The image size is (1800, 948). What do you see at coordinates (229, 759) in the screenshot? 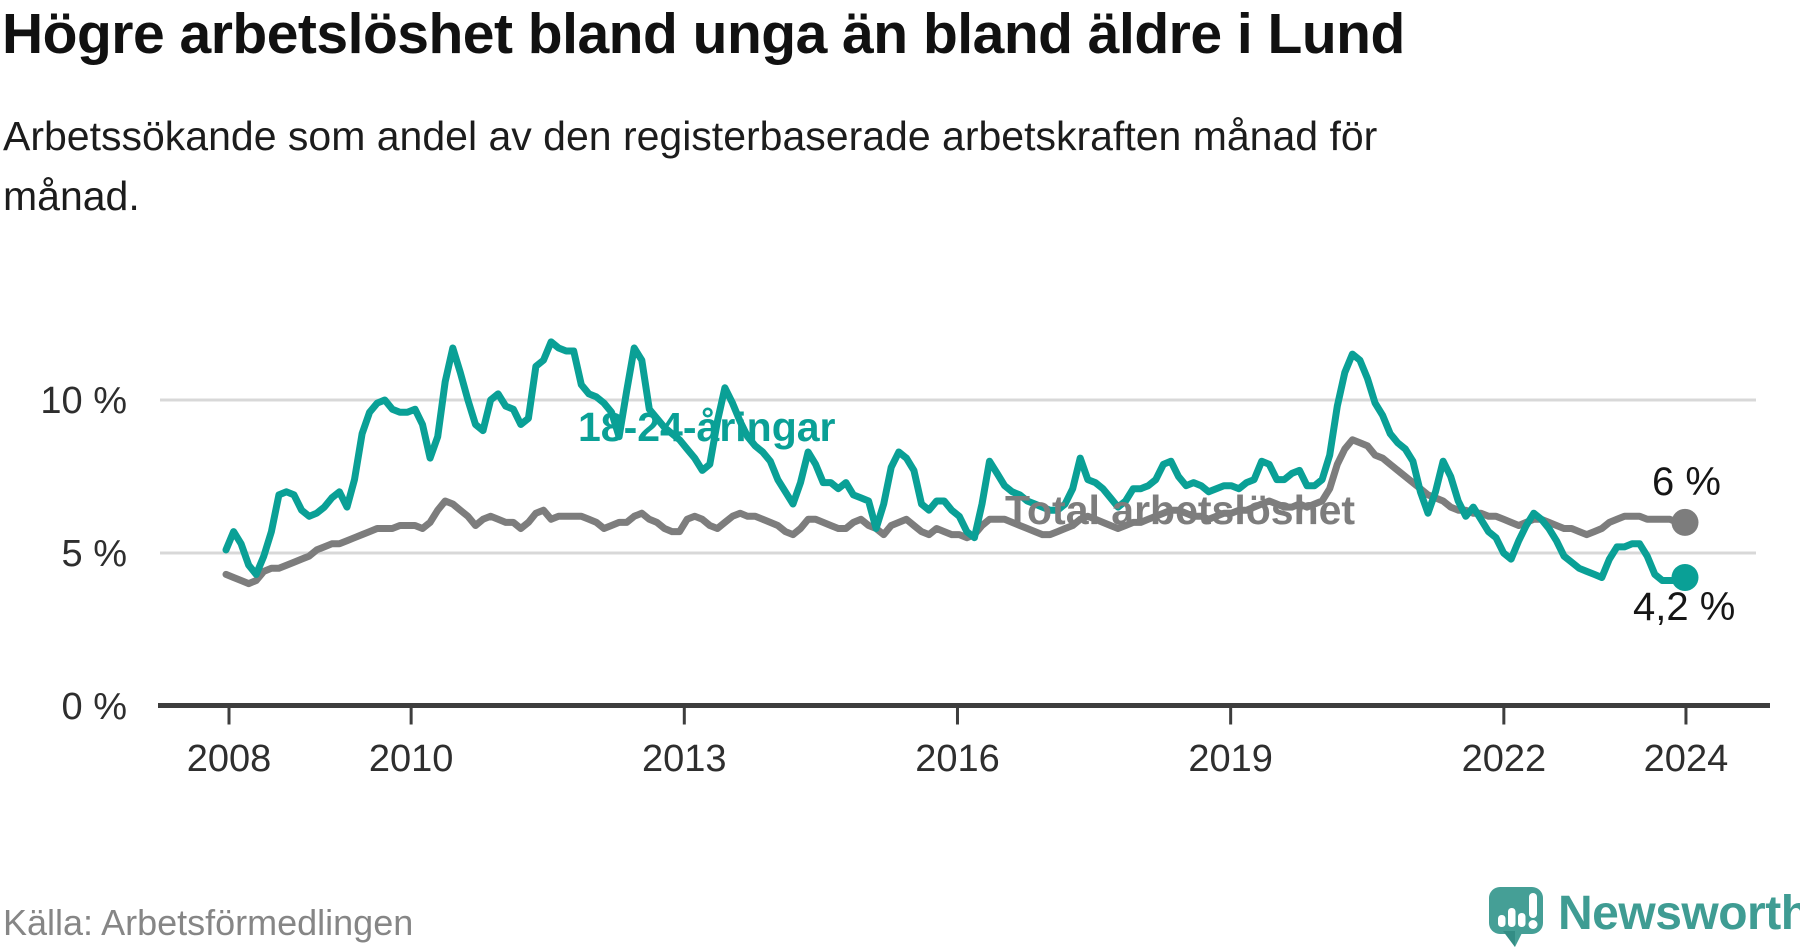
I see `svg-text: 2008` at bounding box center [229, 759].